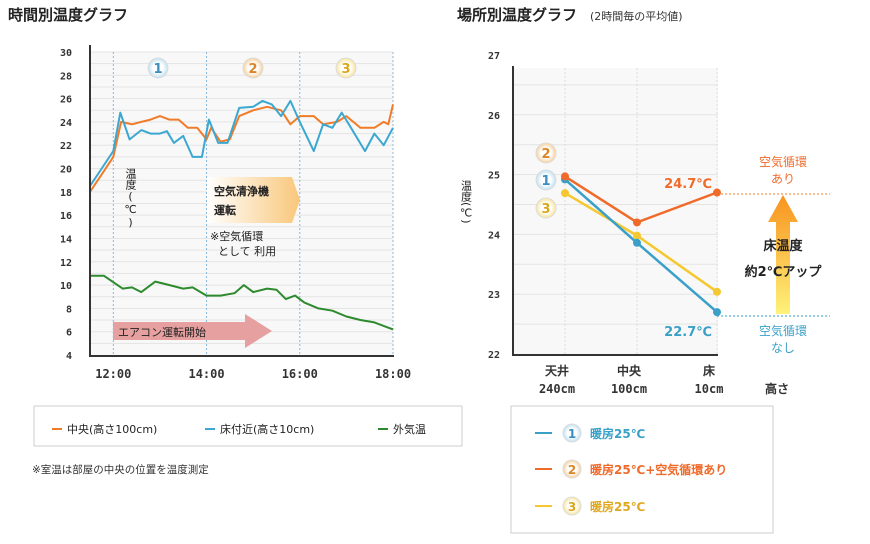  I want to click on y-tick-label: 16, so click(66, 216).